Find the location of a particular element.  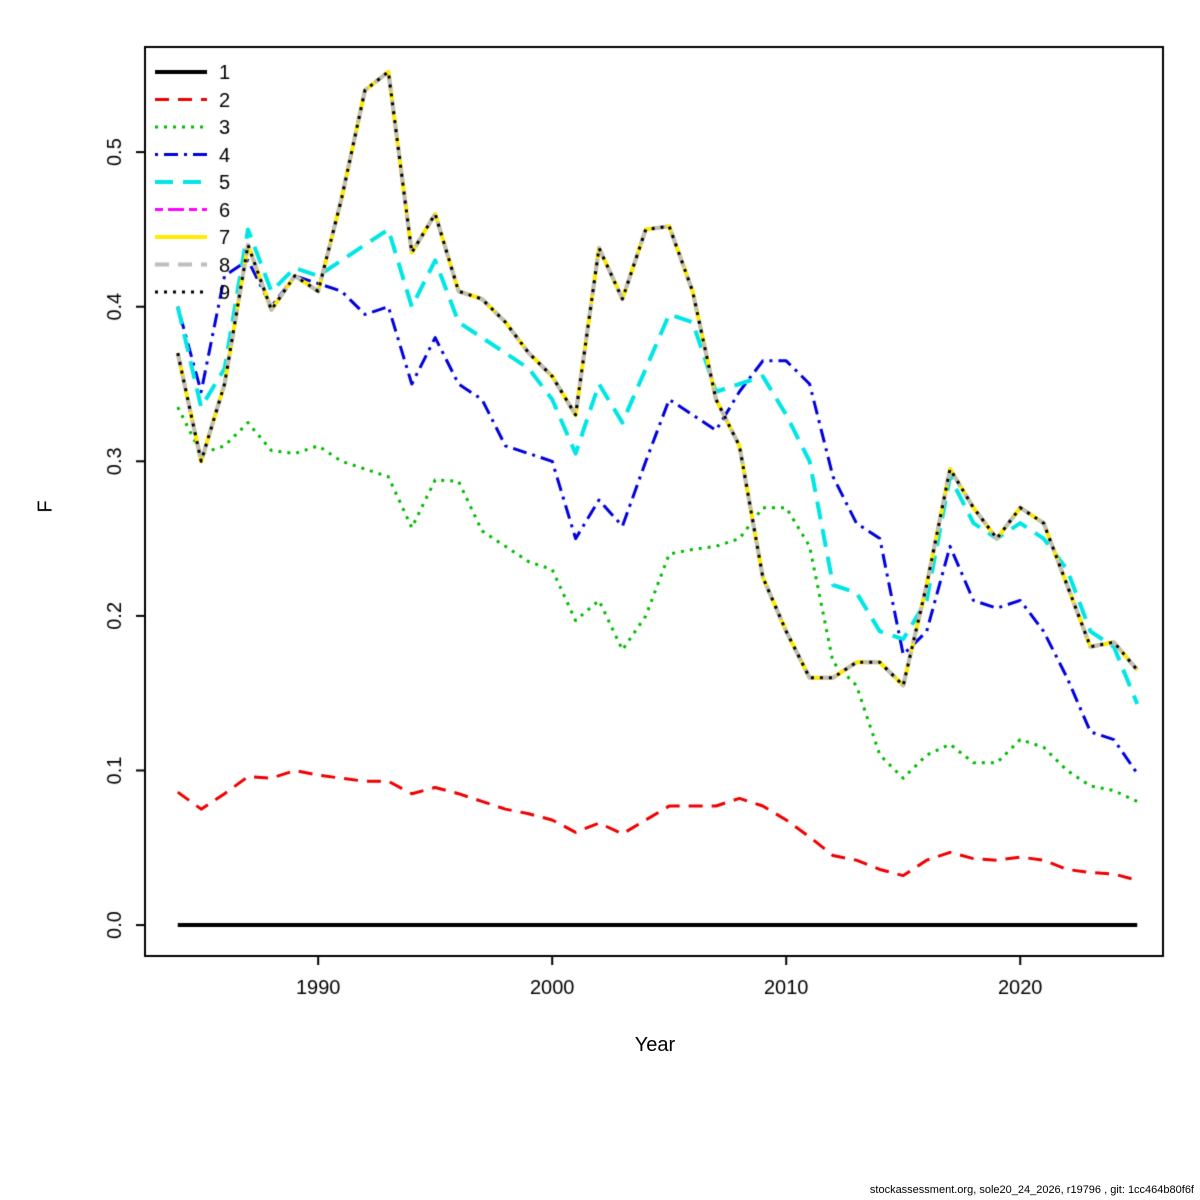

y-axis-title: F is located at coordinates (45, 506).